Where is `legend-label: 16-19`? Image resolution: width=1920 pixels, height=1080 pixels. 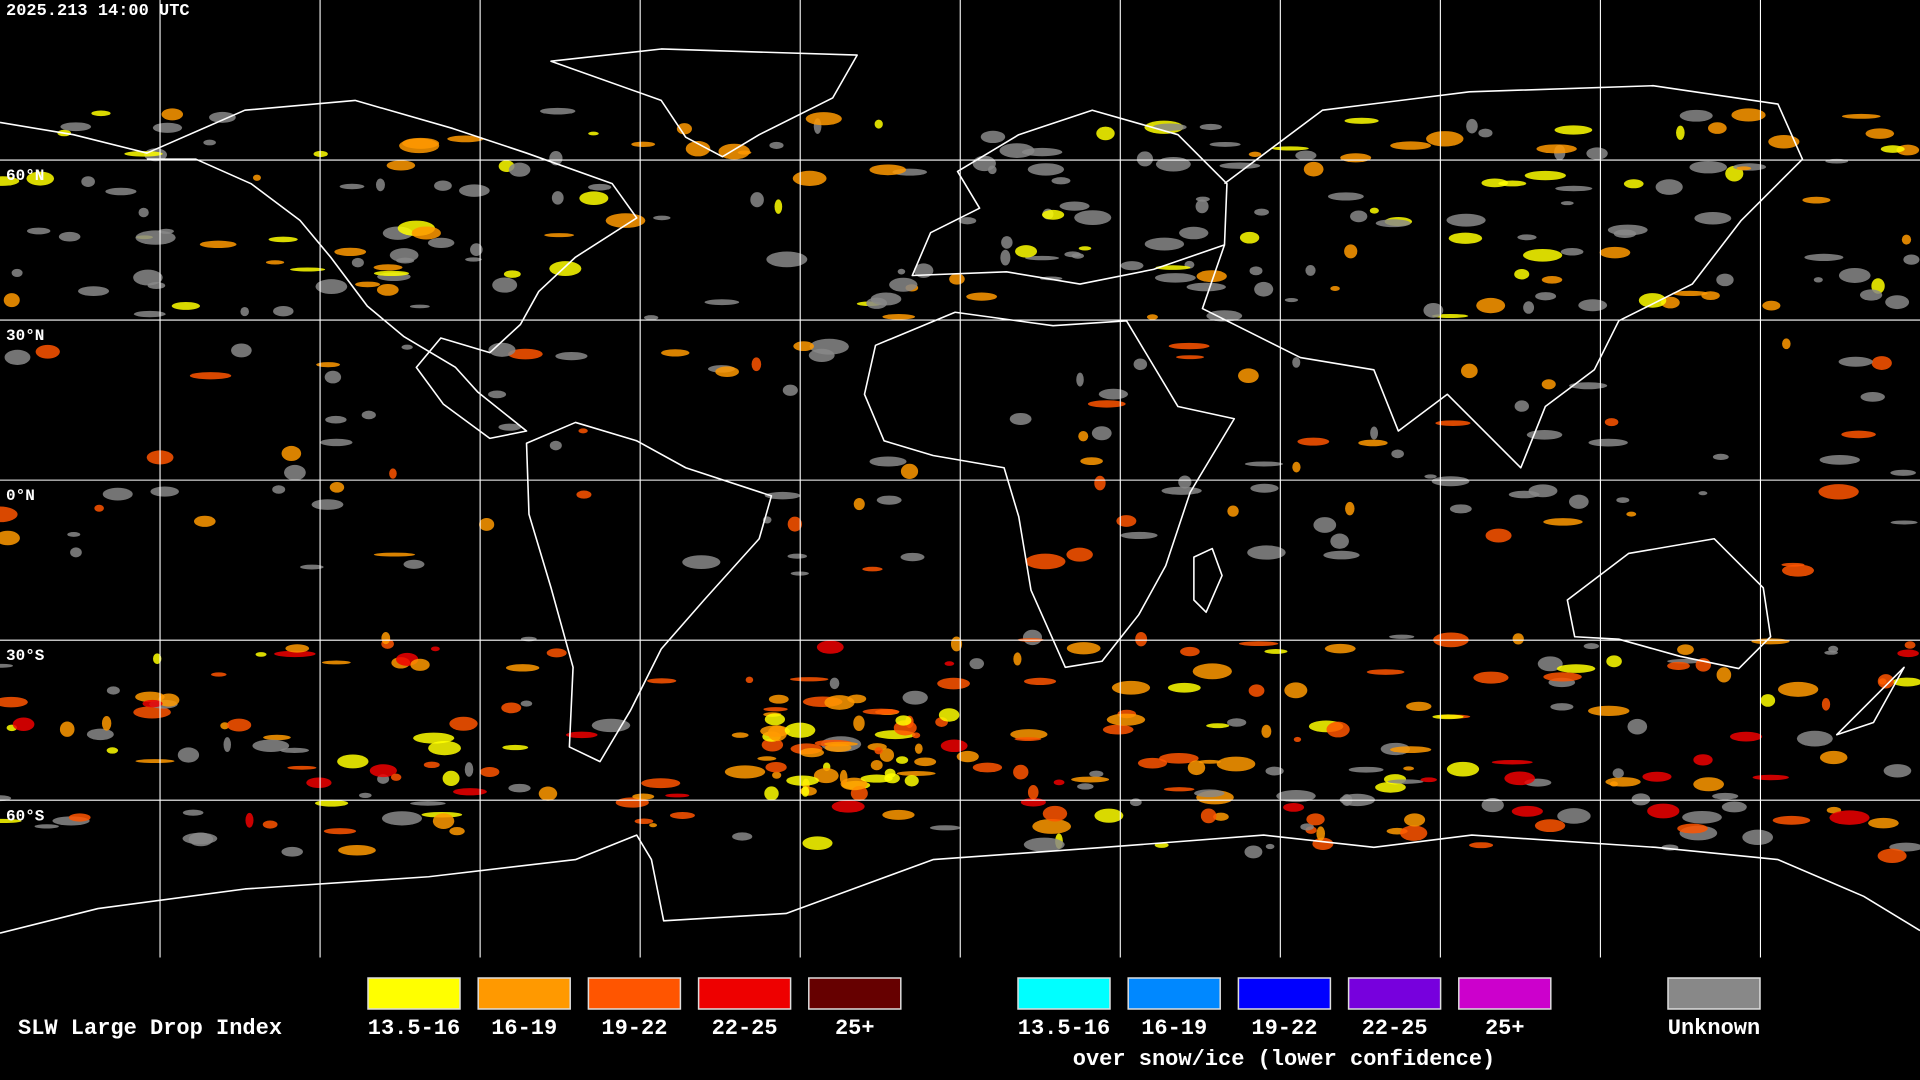
legend-label: 16-19 is located at coordinates (524, 1028).